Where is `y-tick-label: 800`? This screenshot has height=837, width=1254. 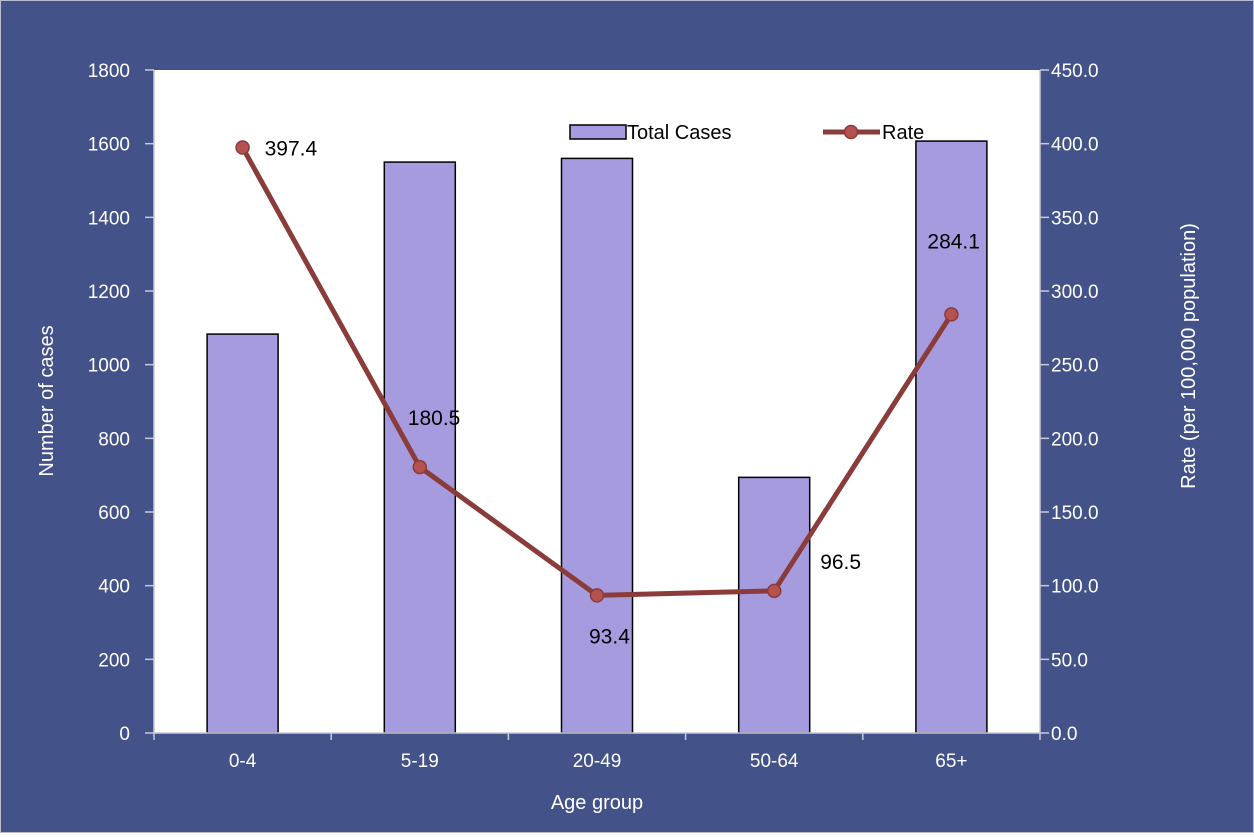 y-tick-label: 800 is located at coordinates (114, 439).